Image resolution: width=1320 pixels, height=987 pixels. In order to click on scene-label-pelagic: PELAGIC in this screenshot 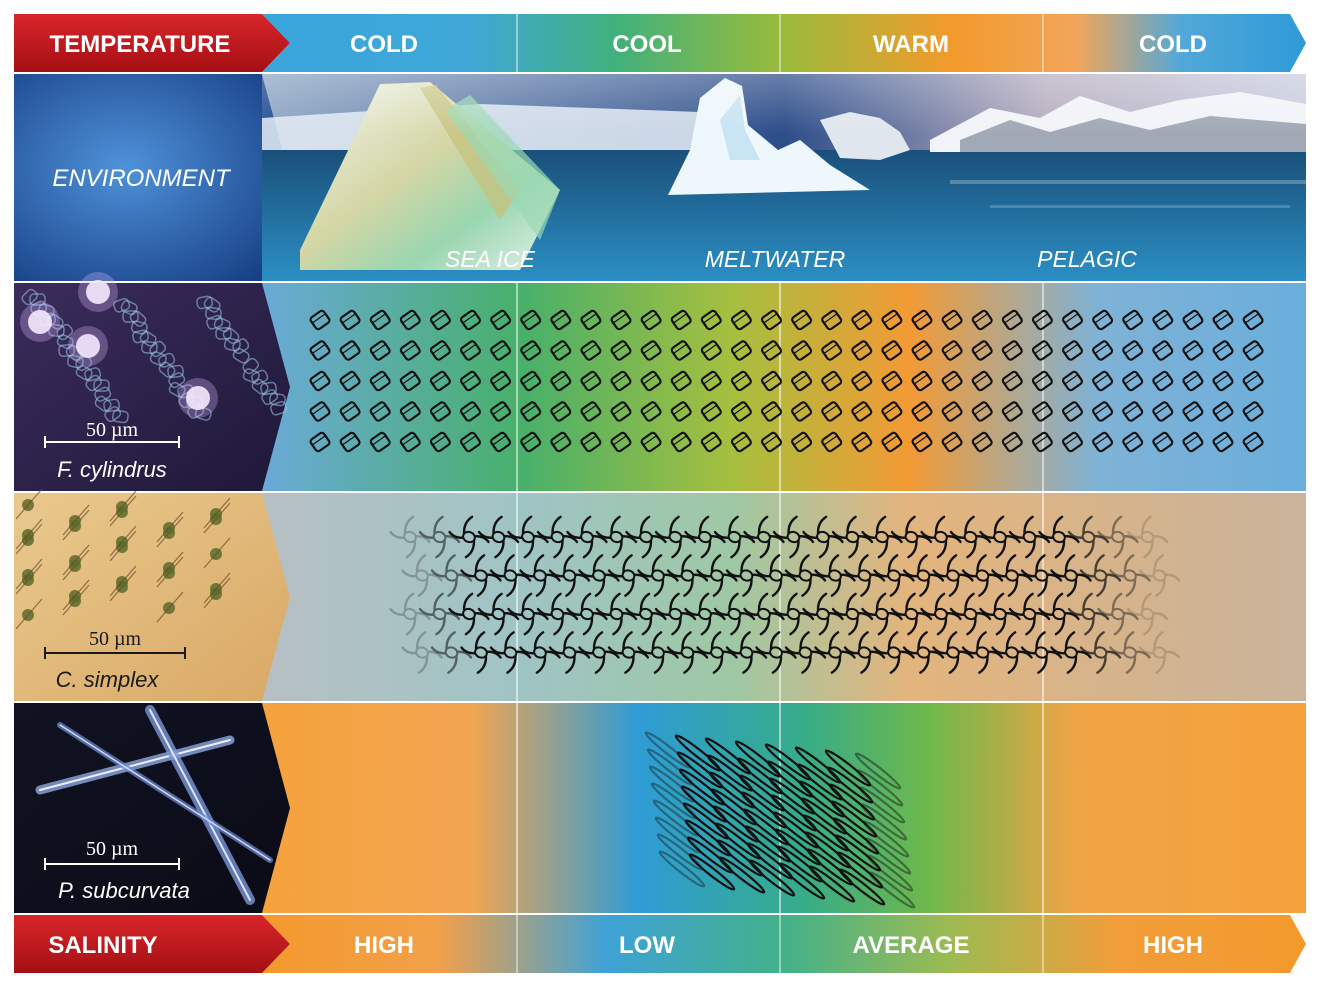, I will do `click(1087, 259)`.